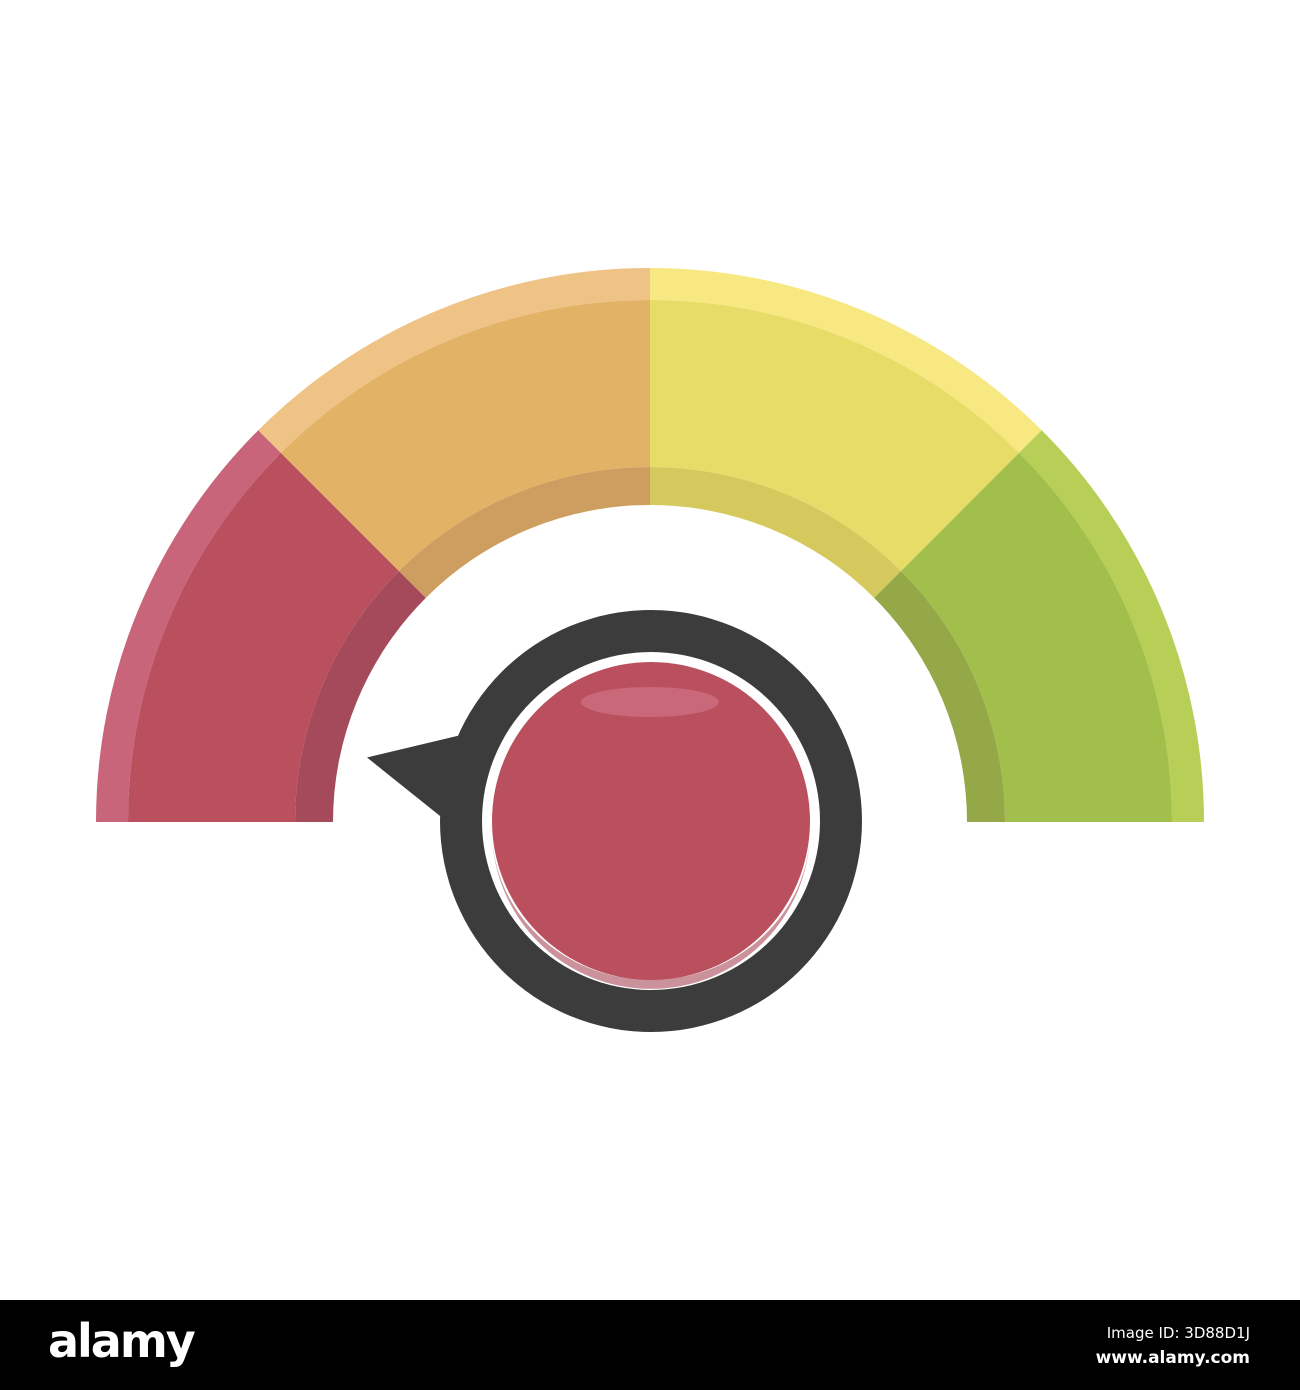 The width and height of the screenshot is (1300, 1390). What do you see at coordinates (650, 702) in the screenshot?
I see `knob-highlight` at bounding box center [650, 702].